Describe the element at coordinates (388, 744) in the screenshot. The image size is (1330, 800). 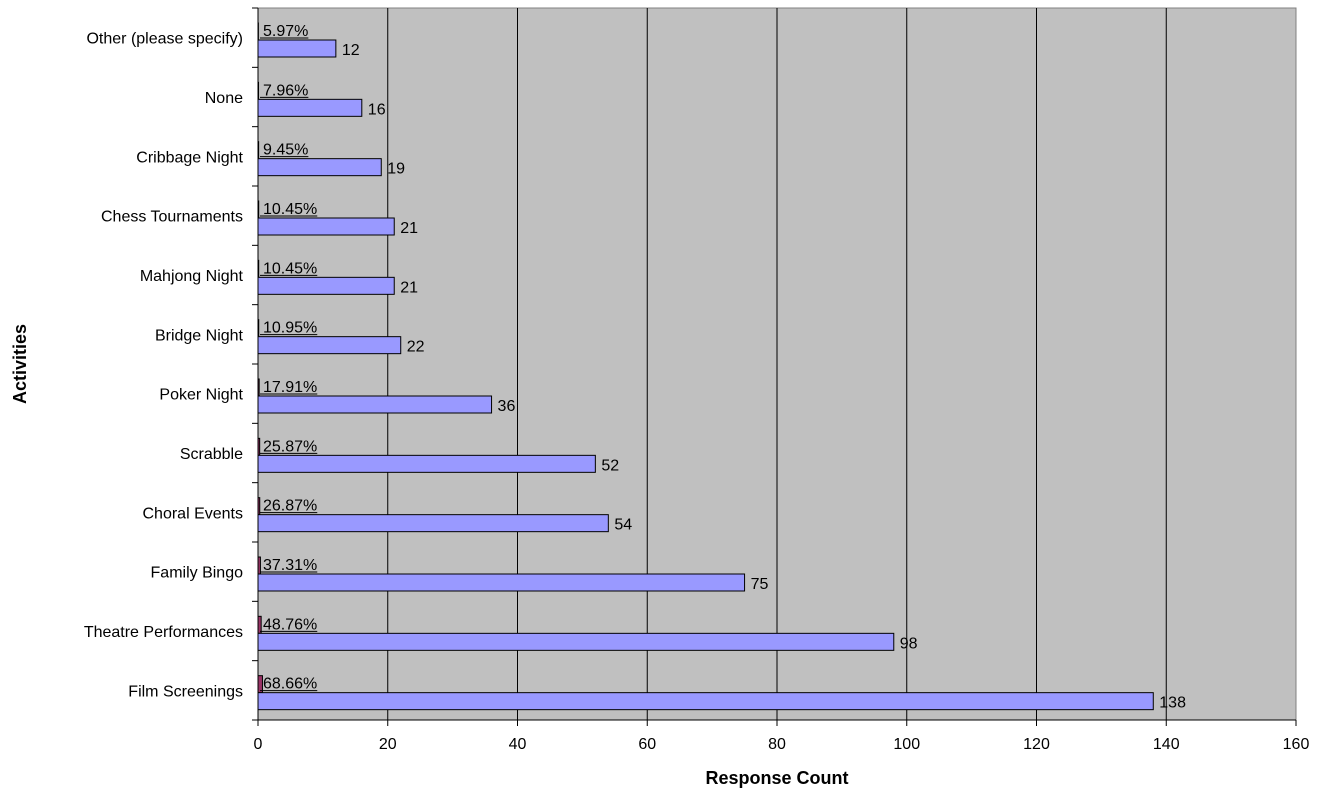
I see `x-tick-label: 20` at that location.